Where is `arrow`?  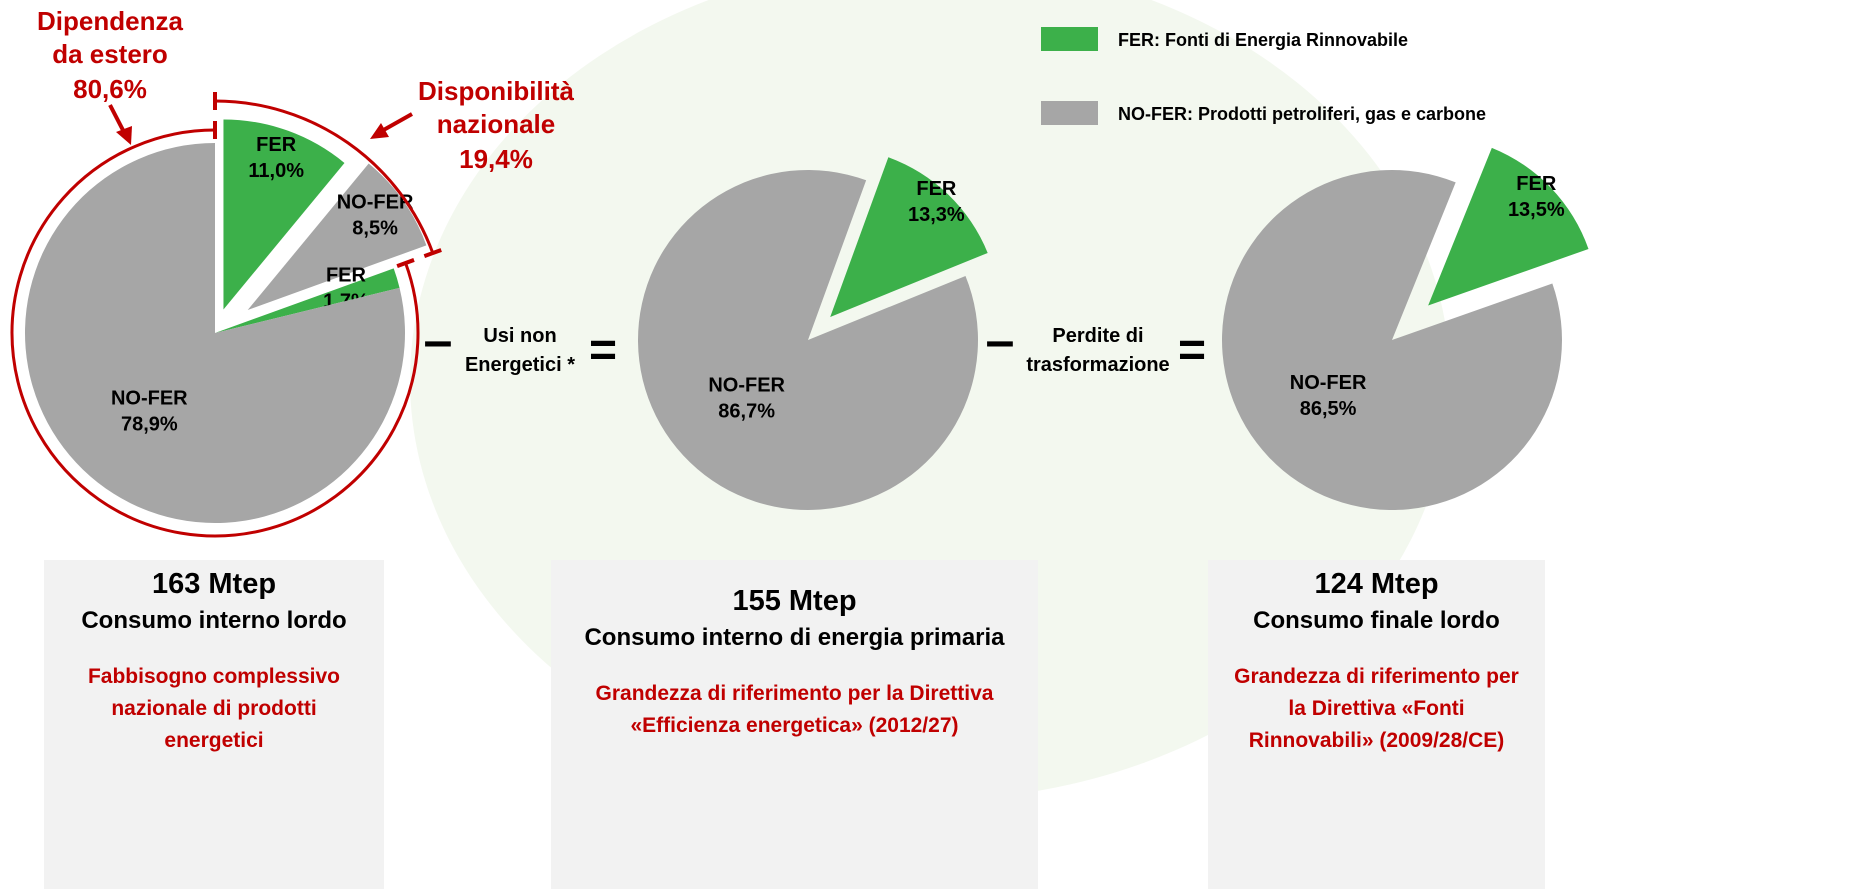 arrow is located at coordinates (396, 123).